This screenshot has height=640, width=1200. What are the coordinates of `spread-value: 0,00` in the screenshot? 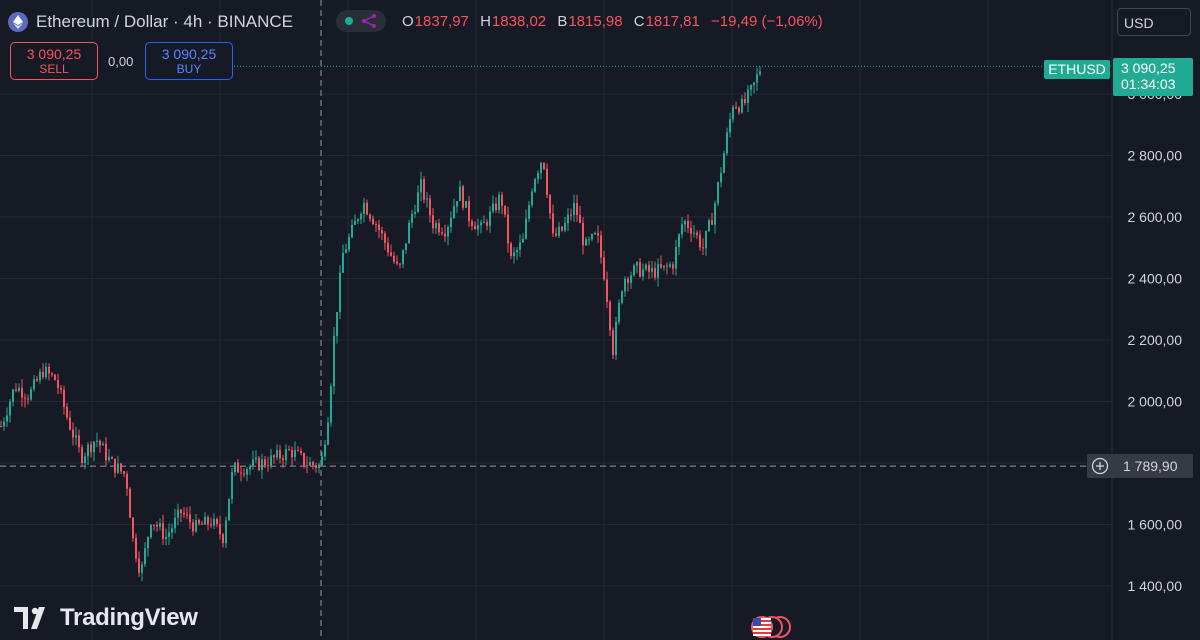 It's located at (121, 61).